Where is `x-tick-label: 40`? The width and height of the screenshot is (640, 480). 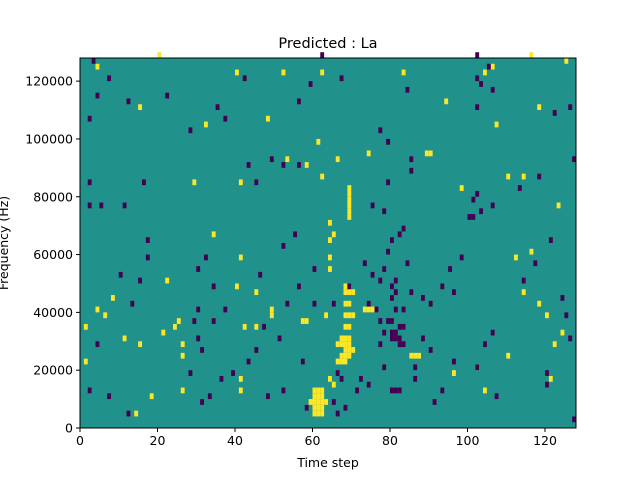 x-tick-label: 40 is located at coordinates (235, 440).